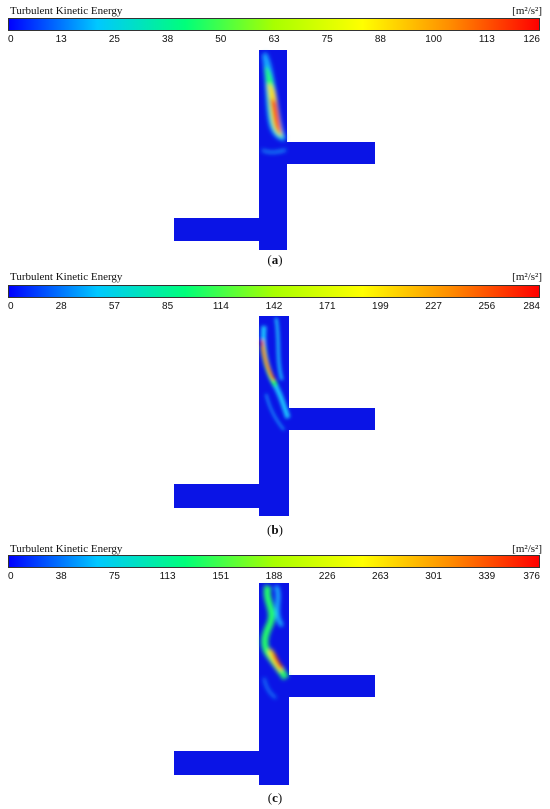 This screenshot has height=809, width=550. Describe the element at coordinates (380, 306) in the screenshot. I see `tick-label: 199` at that location.